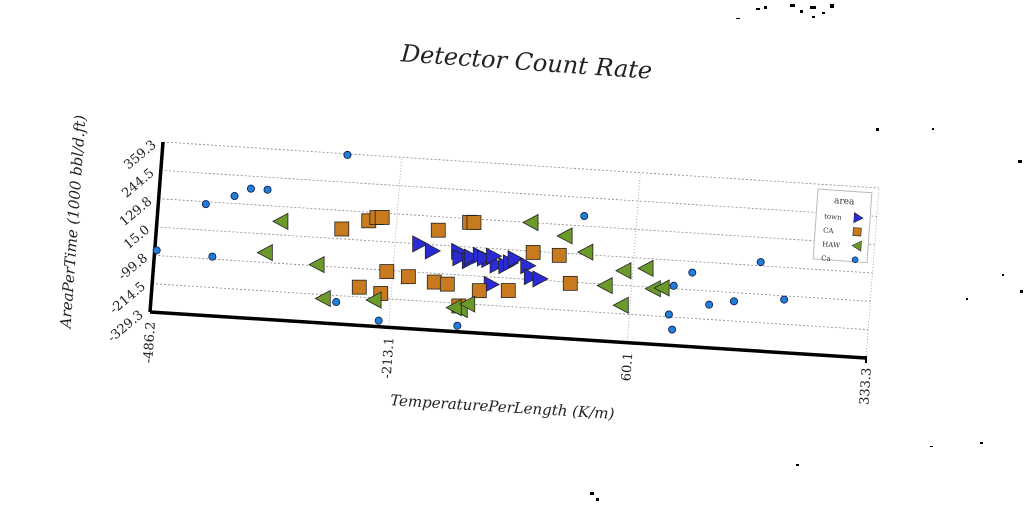 Image resolution: width=1024 pixels, height=512 pixels. I want to click on y-tick-label: 359.3, so click(140, 155).